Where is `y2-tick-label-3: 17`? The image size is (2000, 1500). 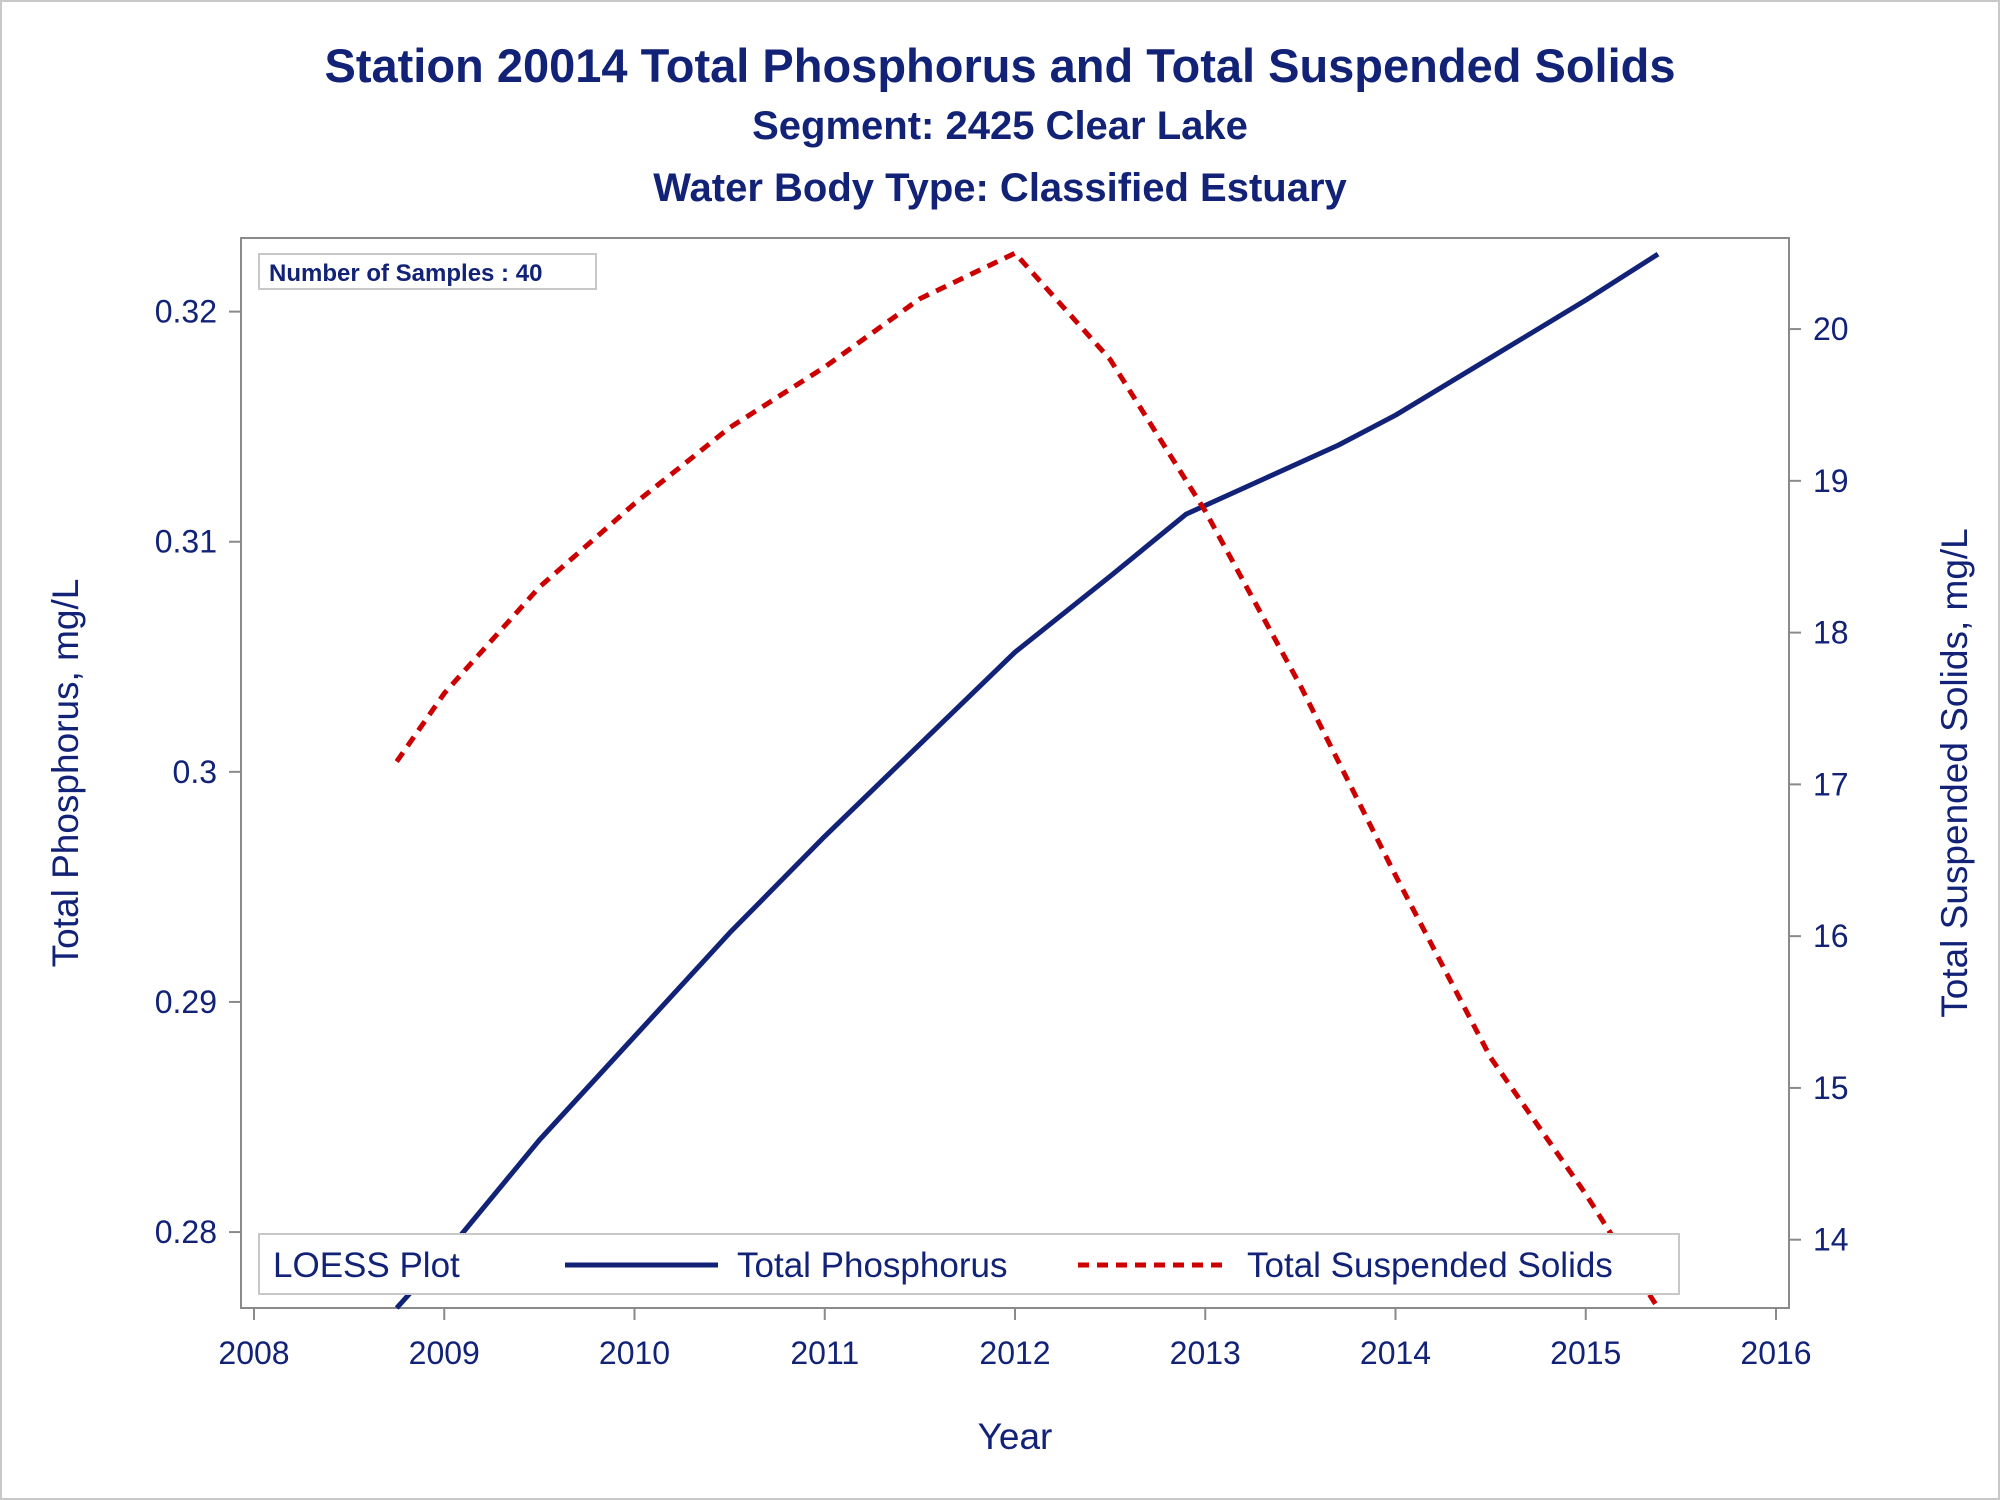
y2-tick-label-3: 17 is located at coordinates (1831, 784).